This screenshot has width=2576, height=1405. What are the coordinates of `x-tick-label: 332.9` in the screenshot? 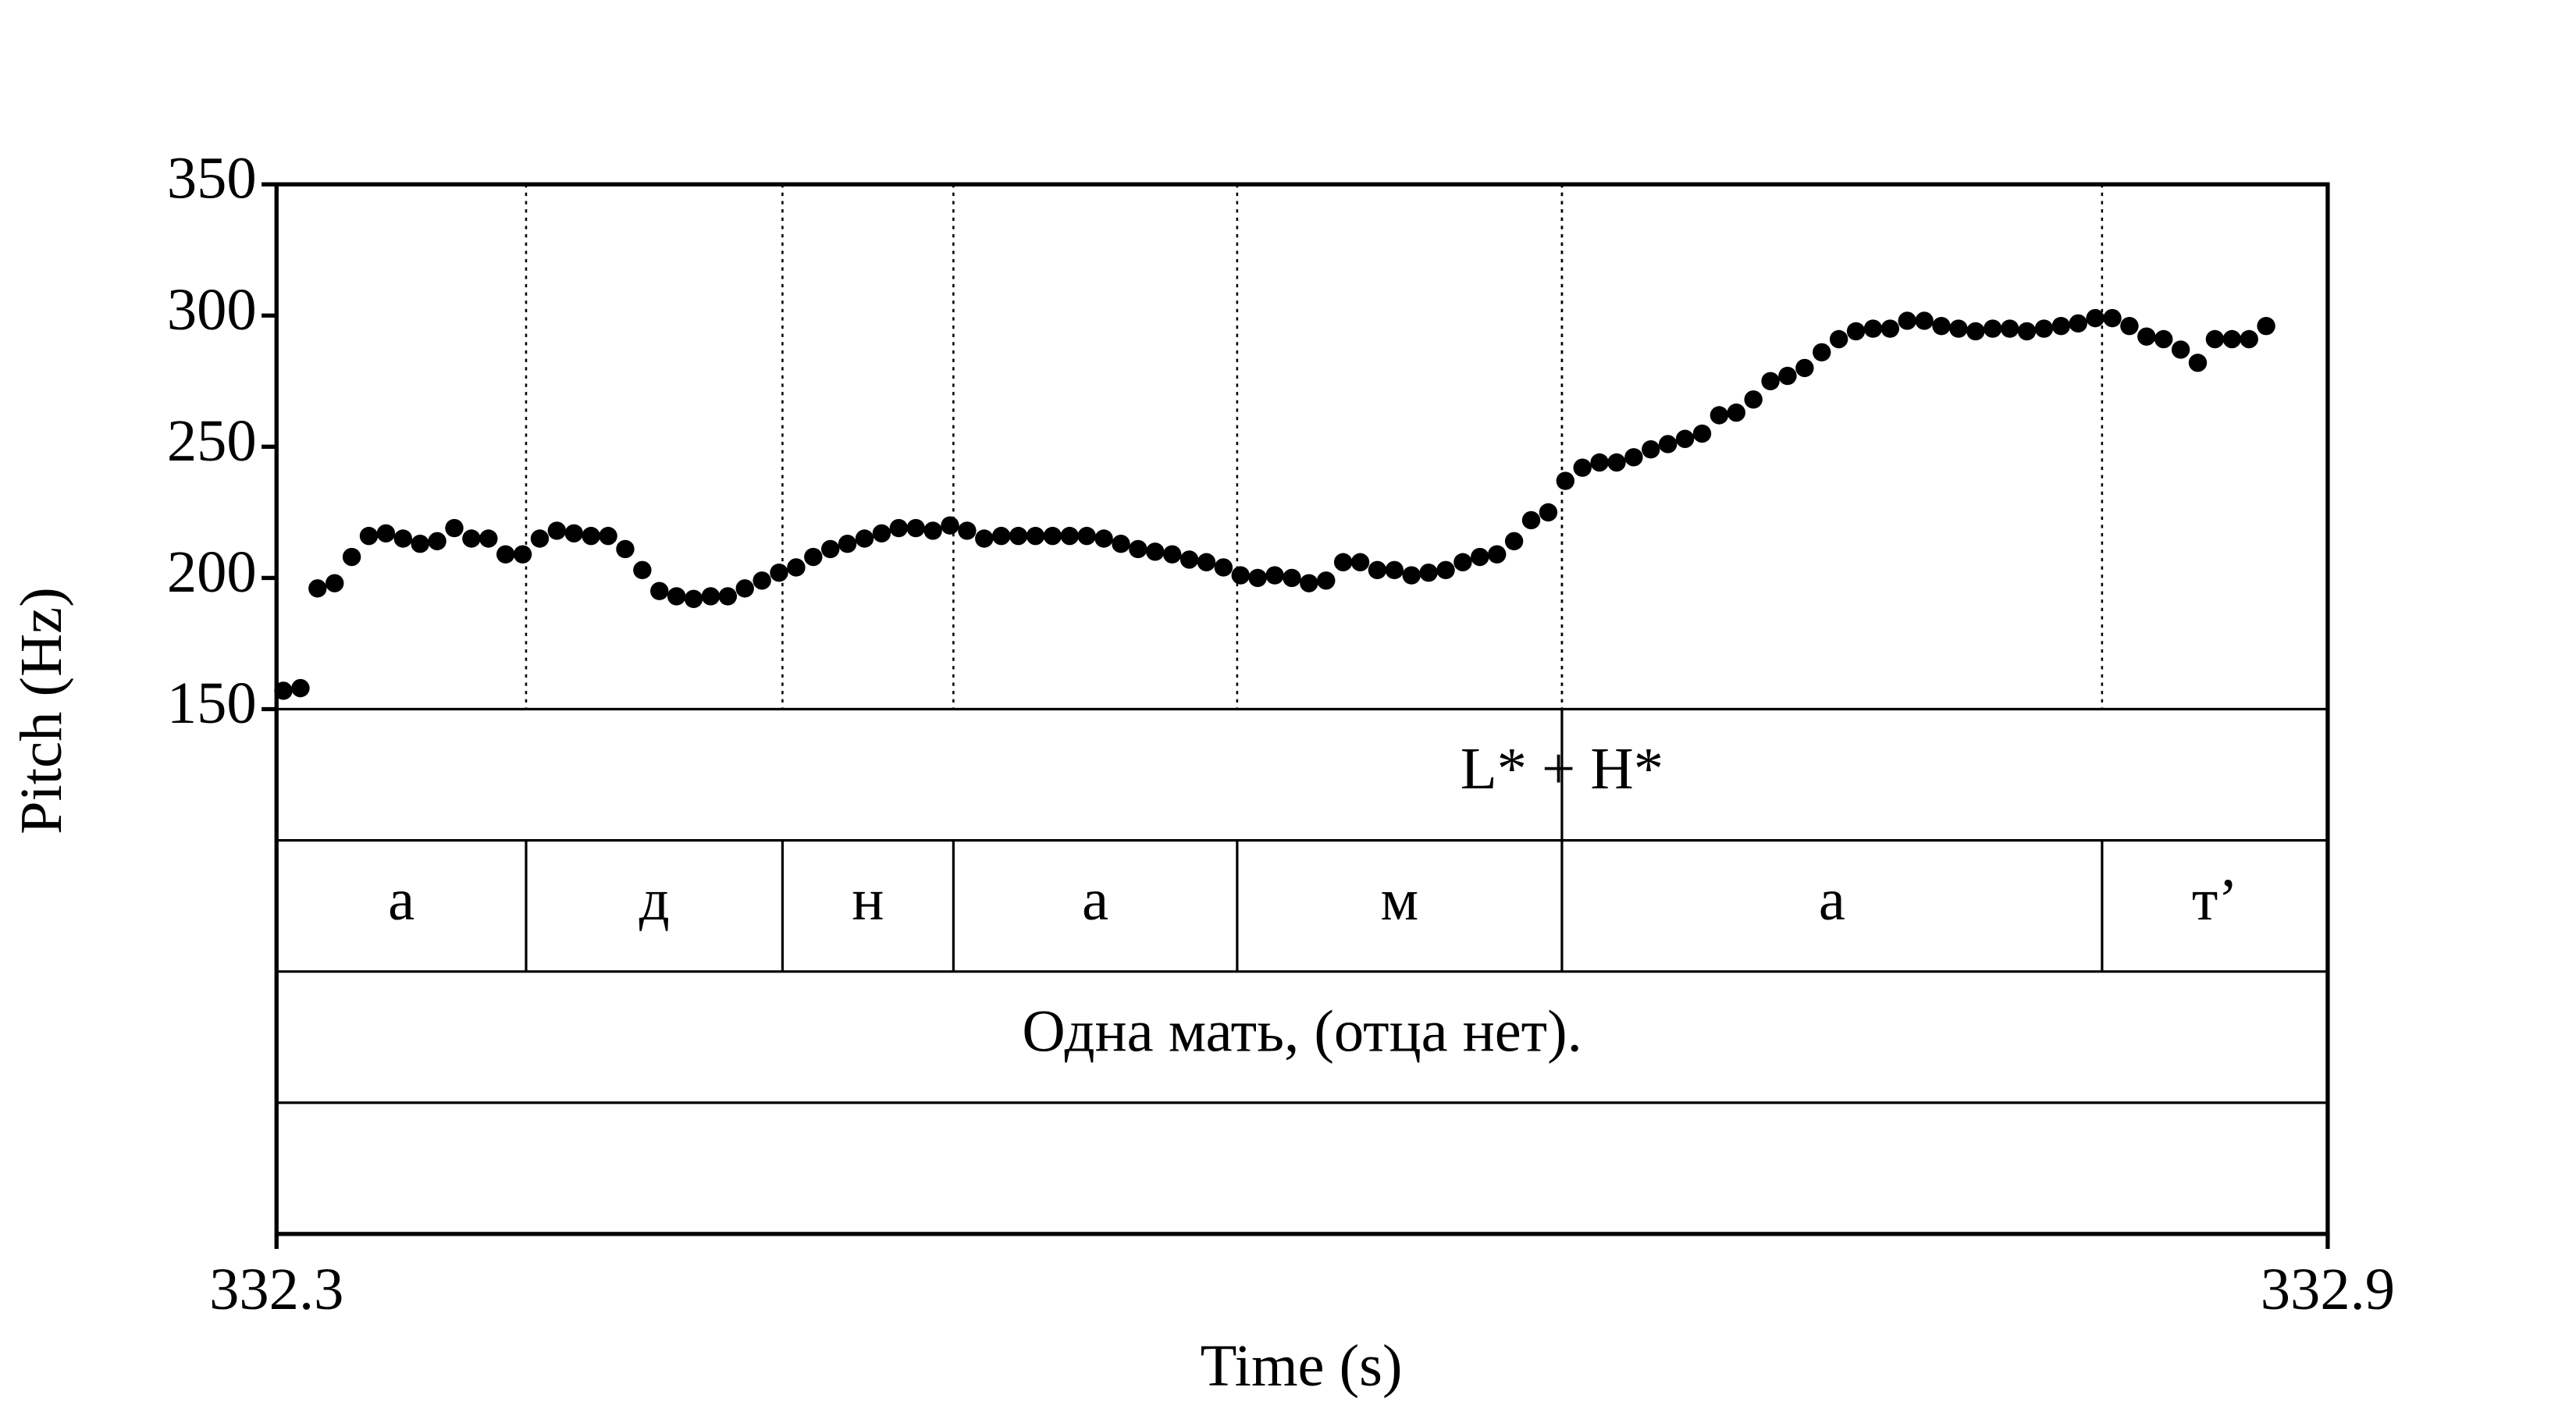 It's located at (2328, 1289).